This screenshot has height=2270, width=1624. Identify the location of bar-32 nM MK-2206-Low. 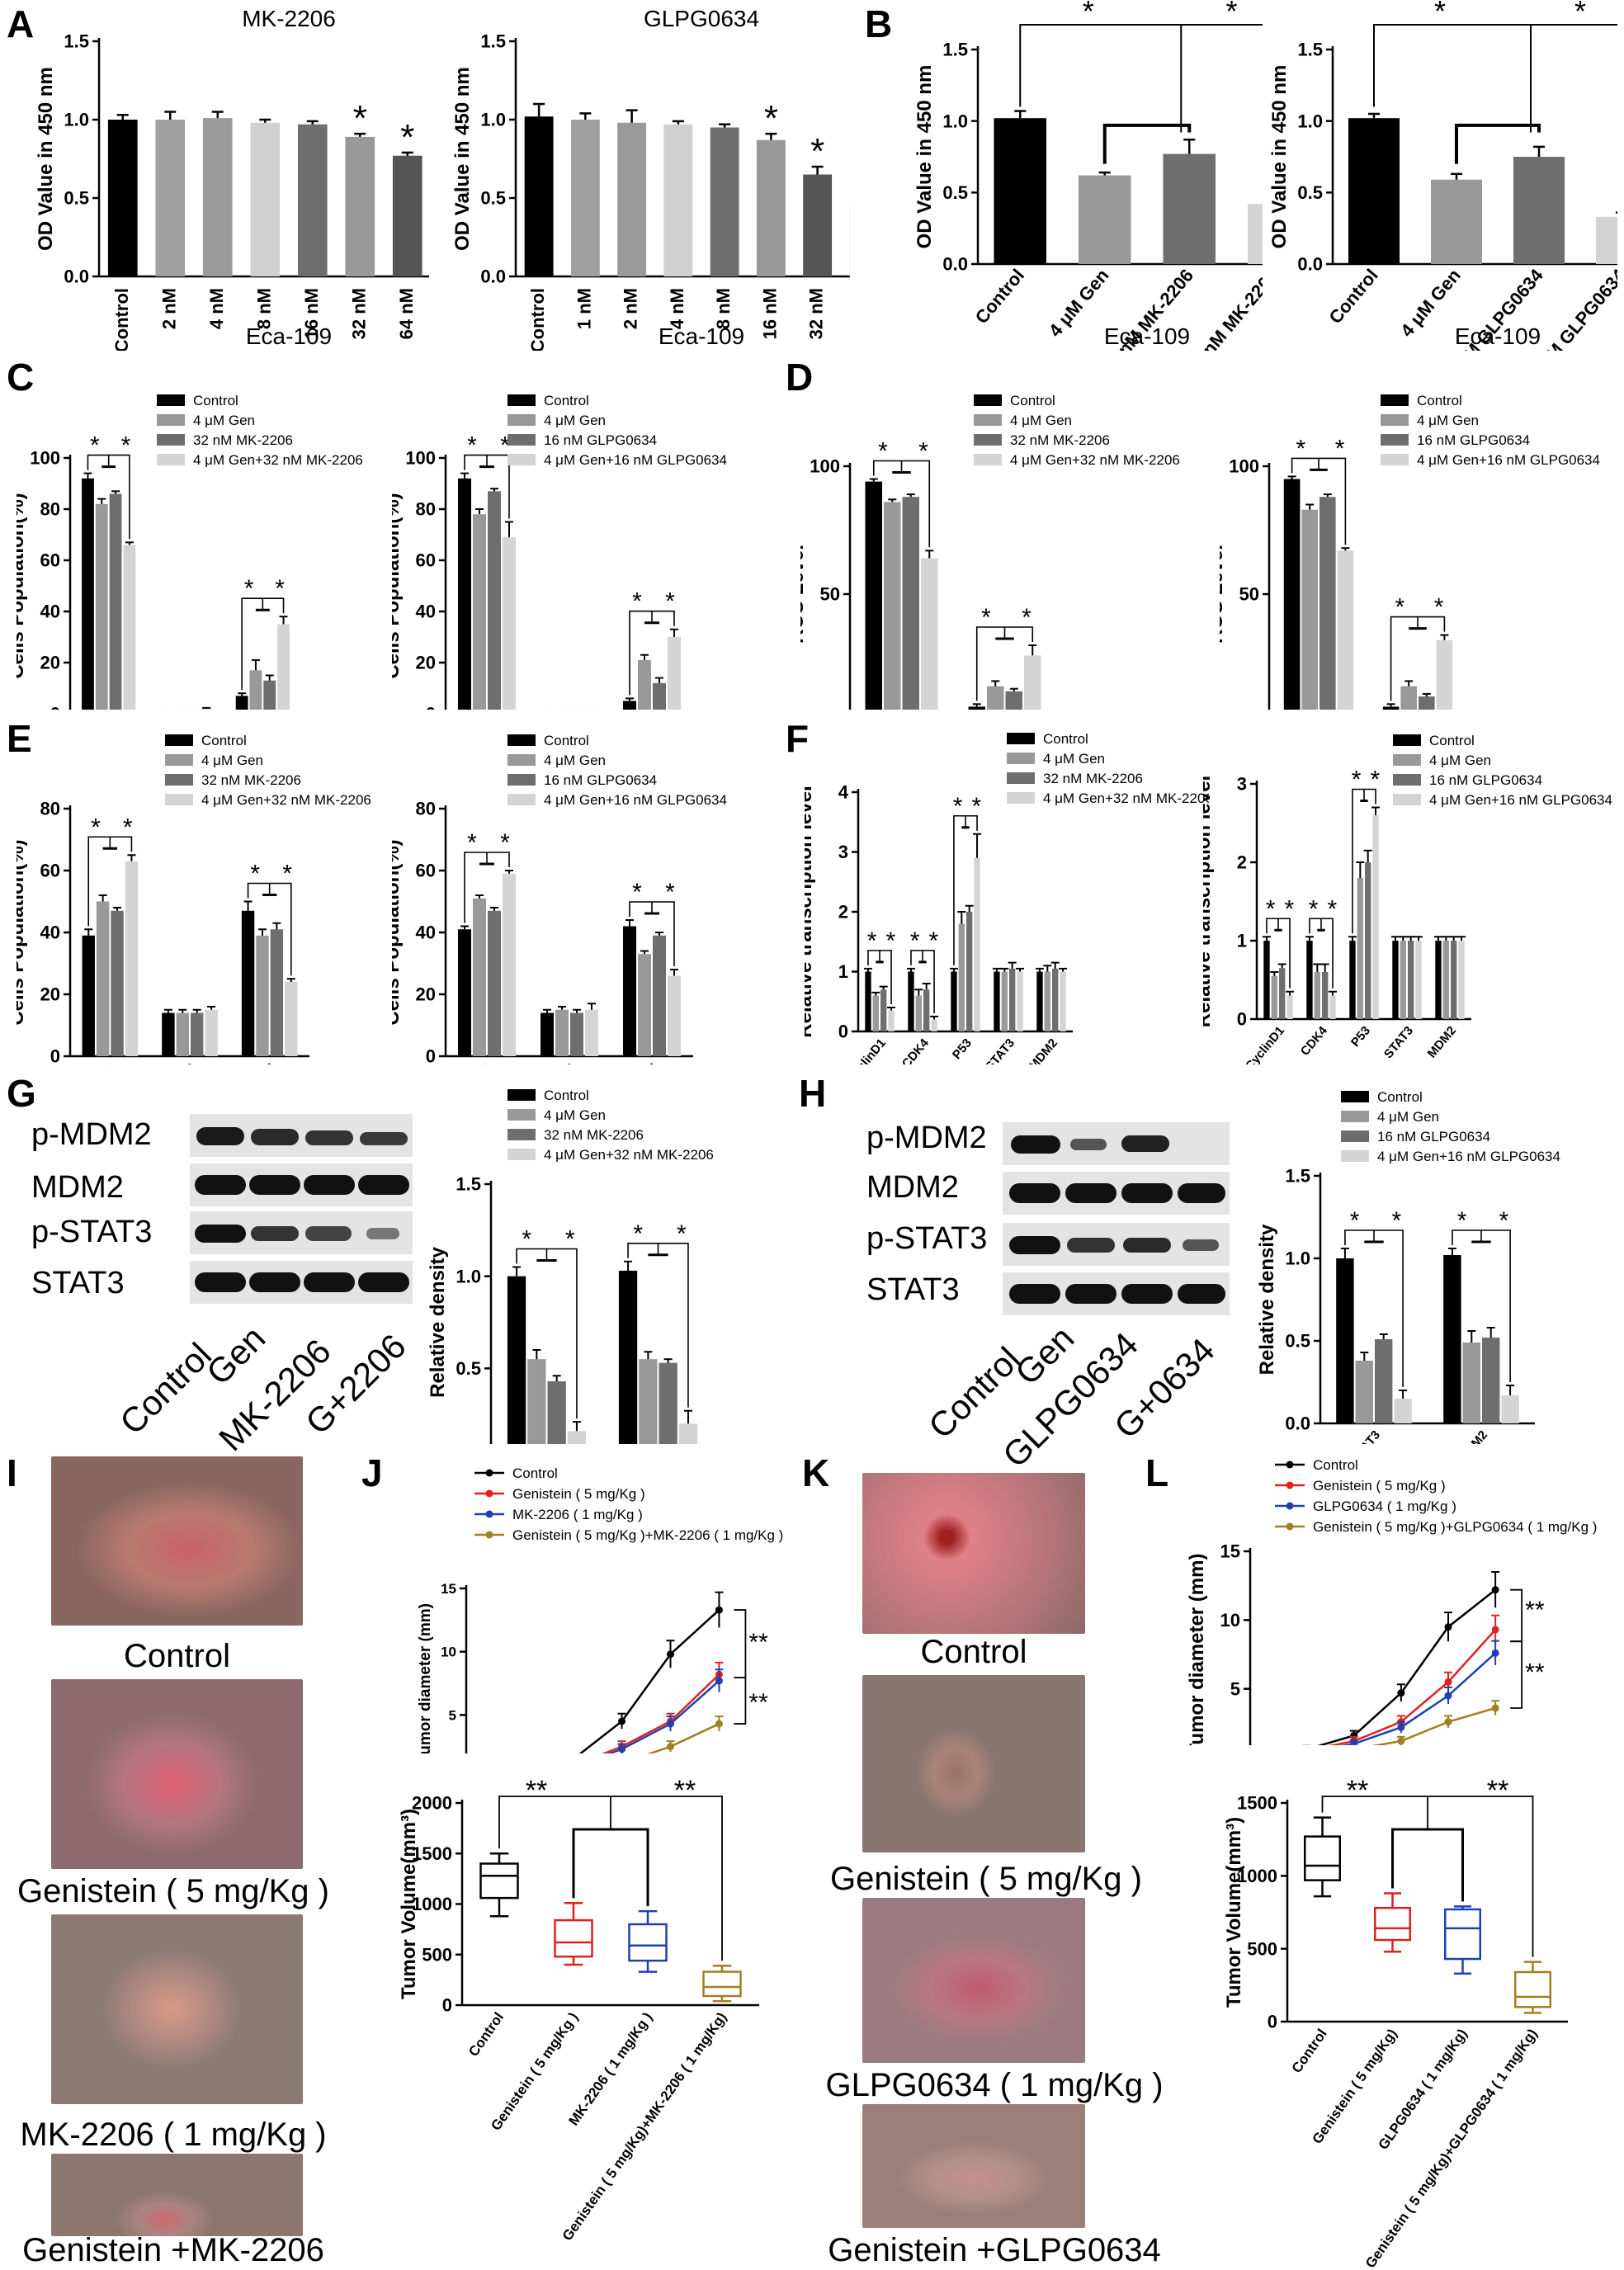
(910, 603).